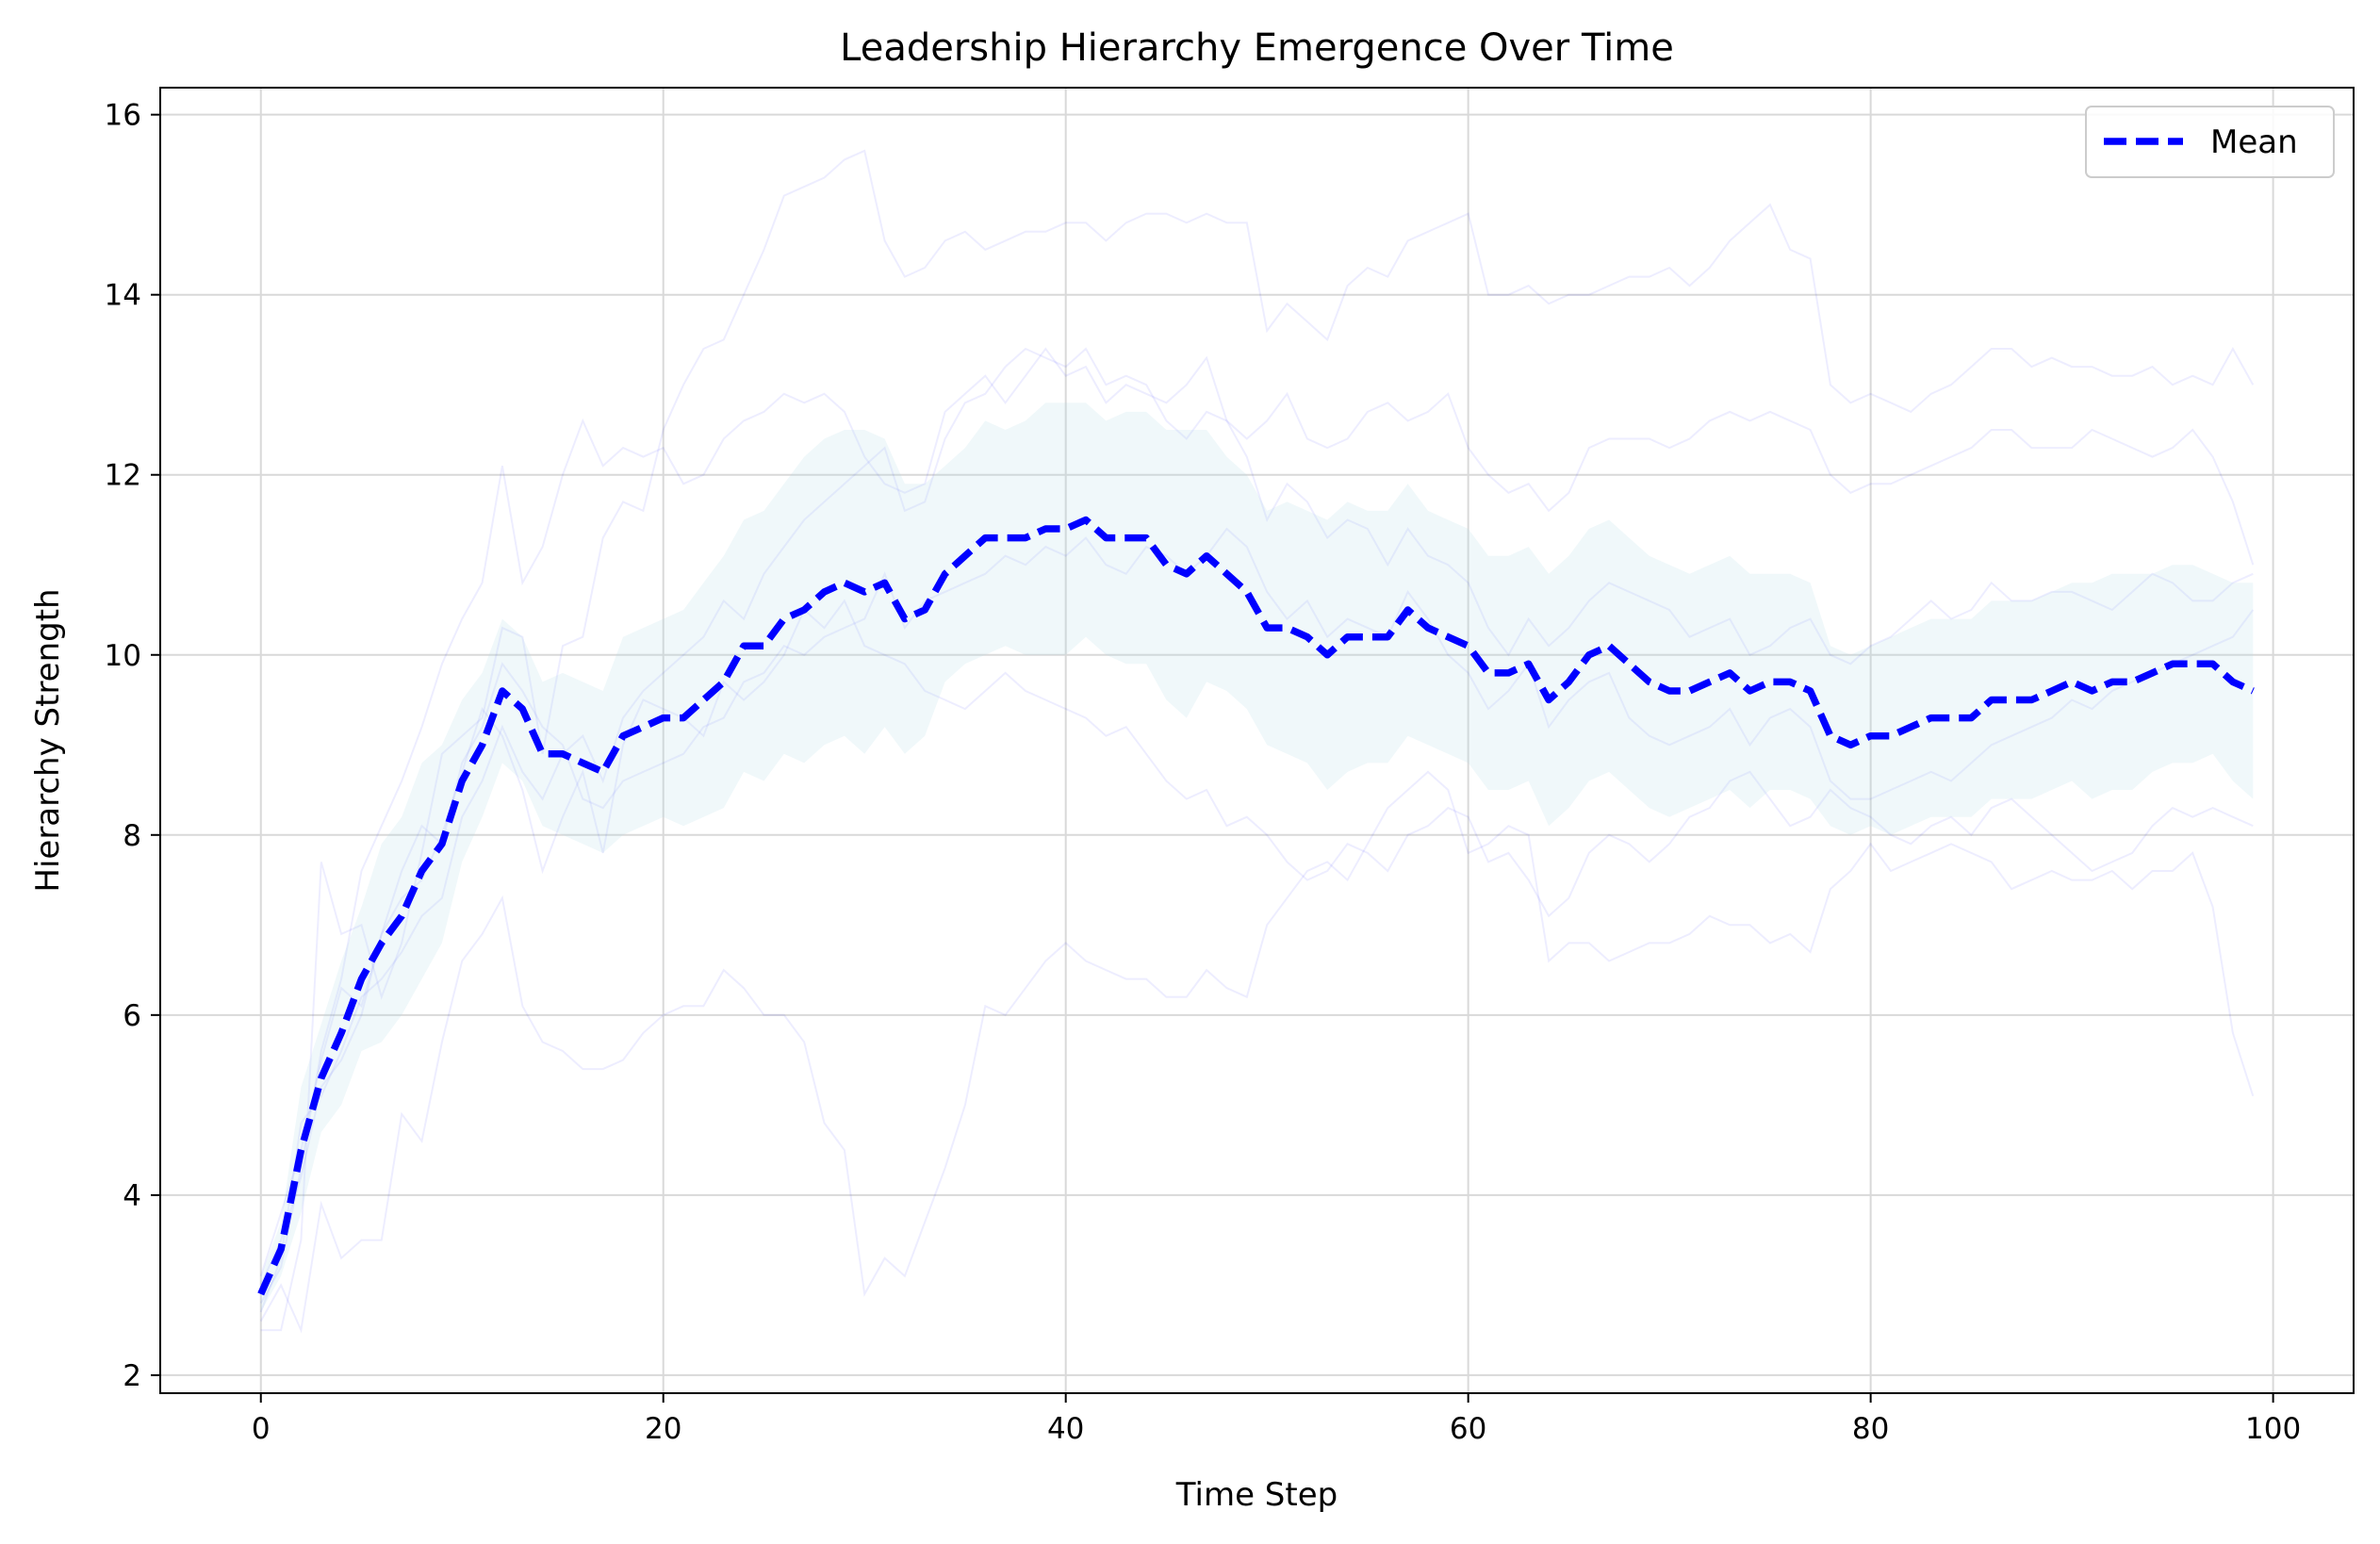  I want to click on x-tick-label: 0, so click(261, 1429).